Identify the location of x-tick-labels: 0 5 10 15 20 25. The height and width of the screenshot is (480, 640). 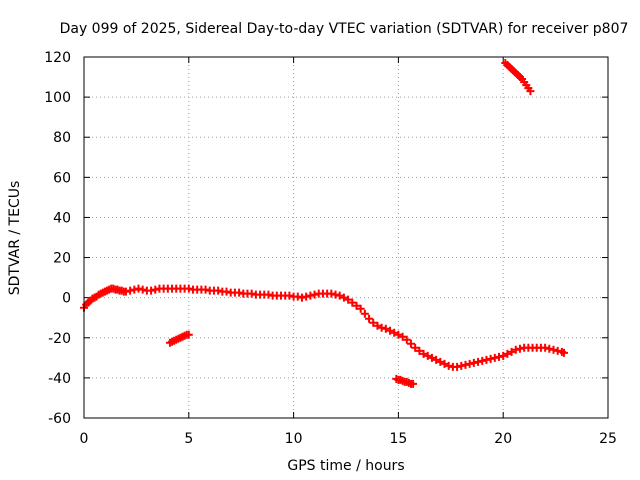
(348, 439).